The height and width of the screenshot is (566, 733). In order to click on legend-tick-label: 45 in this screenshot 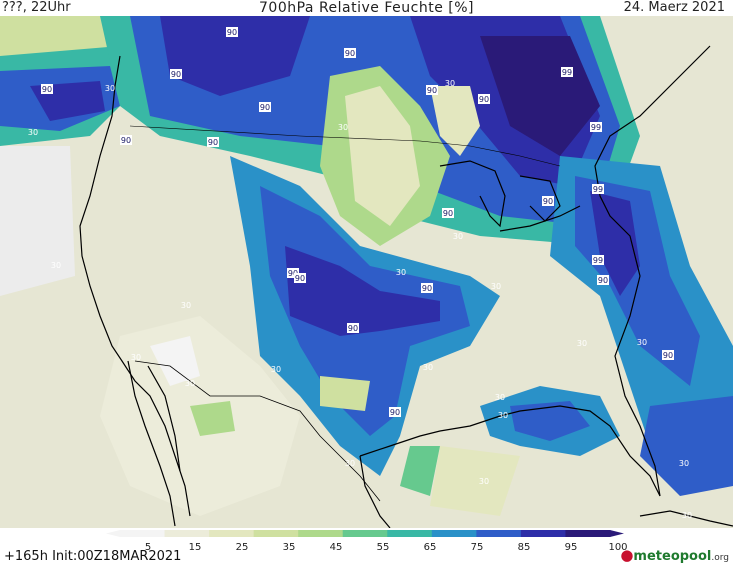, I will do `click(336, 547)`.